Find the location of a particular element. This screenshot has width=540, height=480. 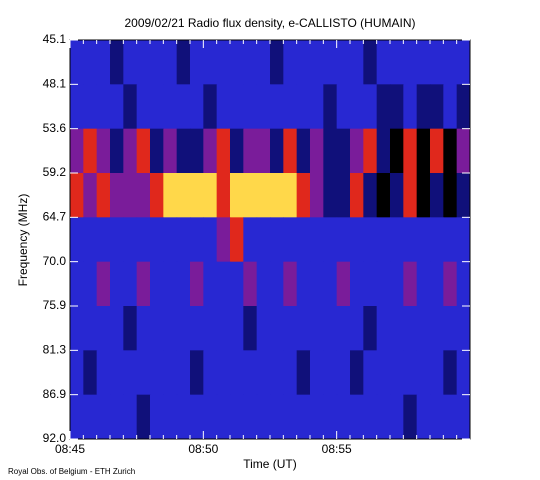

y-tick-label: 45.1 is located at coordinates (55, 39).